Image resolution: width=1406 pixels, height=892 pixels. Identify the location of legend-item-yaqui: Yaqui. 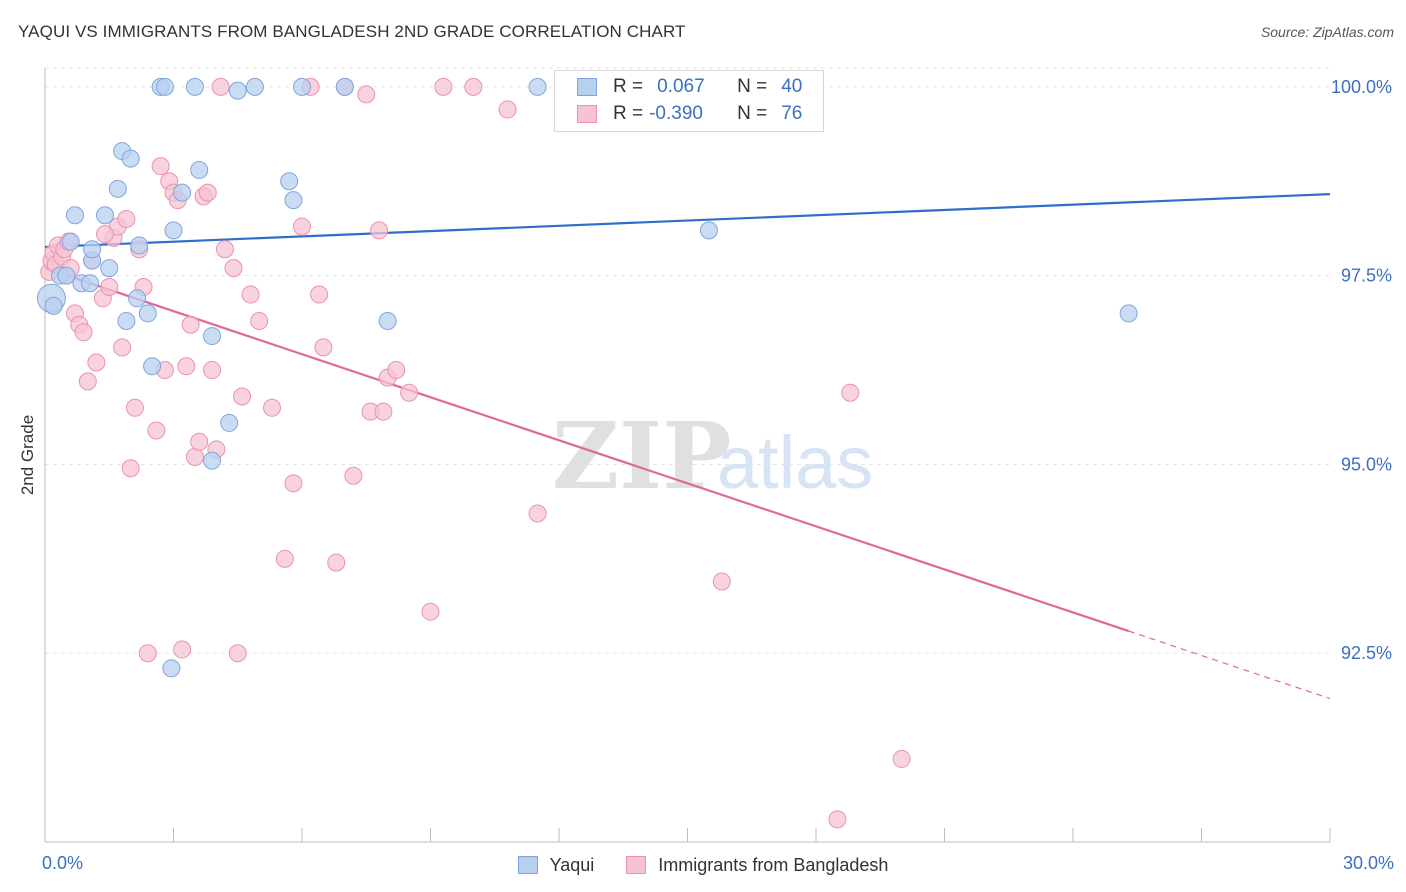
(556, 865).